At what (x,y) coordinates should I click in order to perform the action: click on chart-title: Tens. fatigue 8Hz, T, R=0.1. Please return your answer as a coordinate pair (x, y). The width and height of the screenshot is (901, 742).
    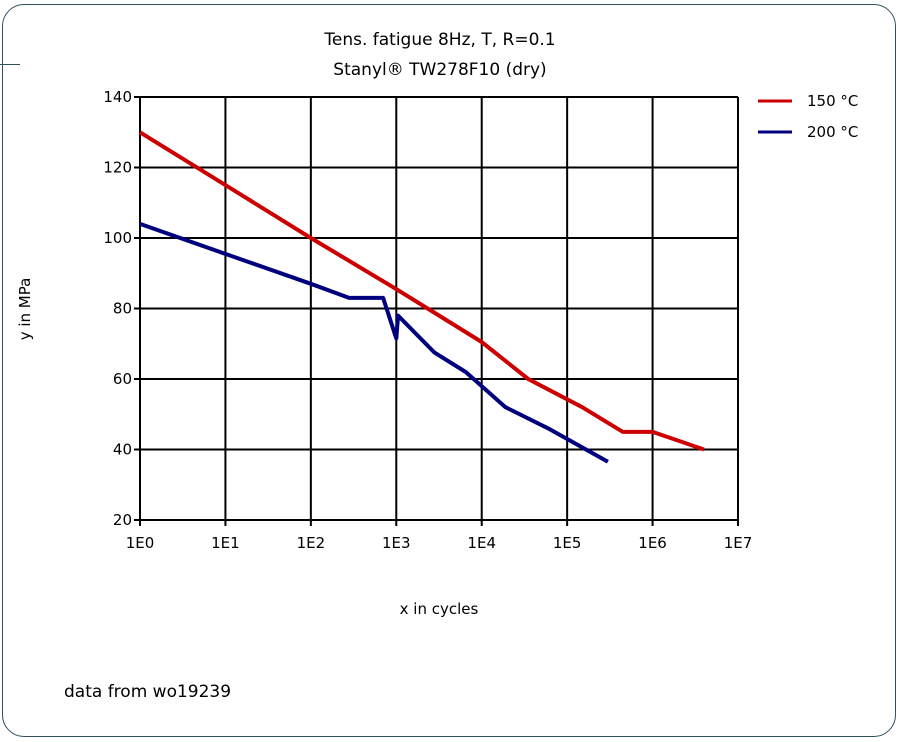
    Looking at the image, I should click on (439, 40).